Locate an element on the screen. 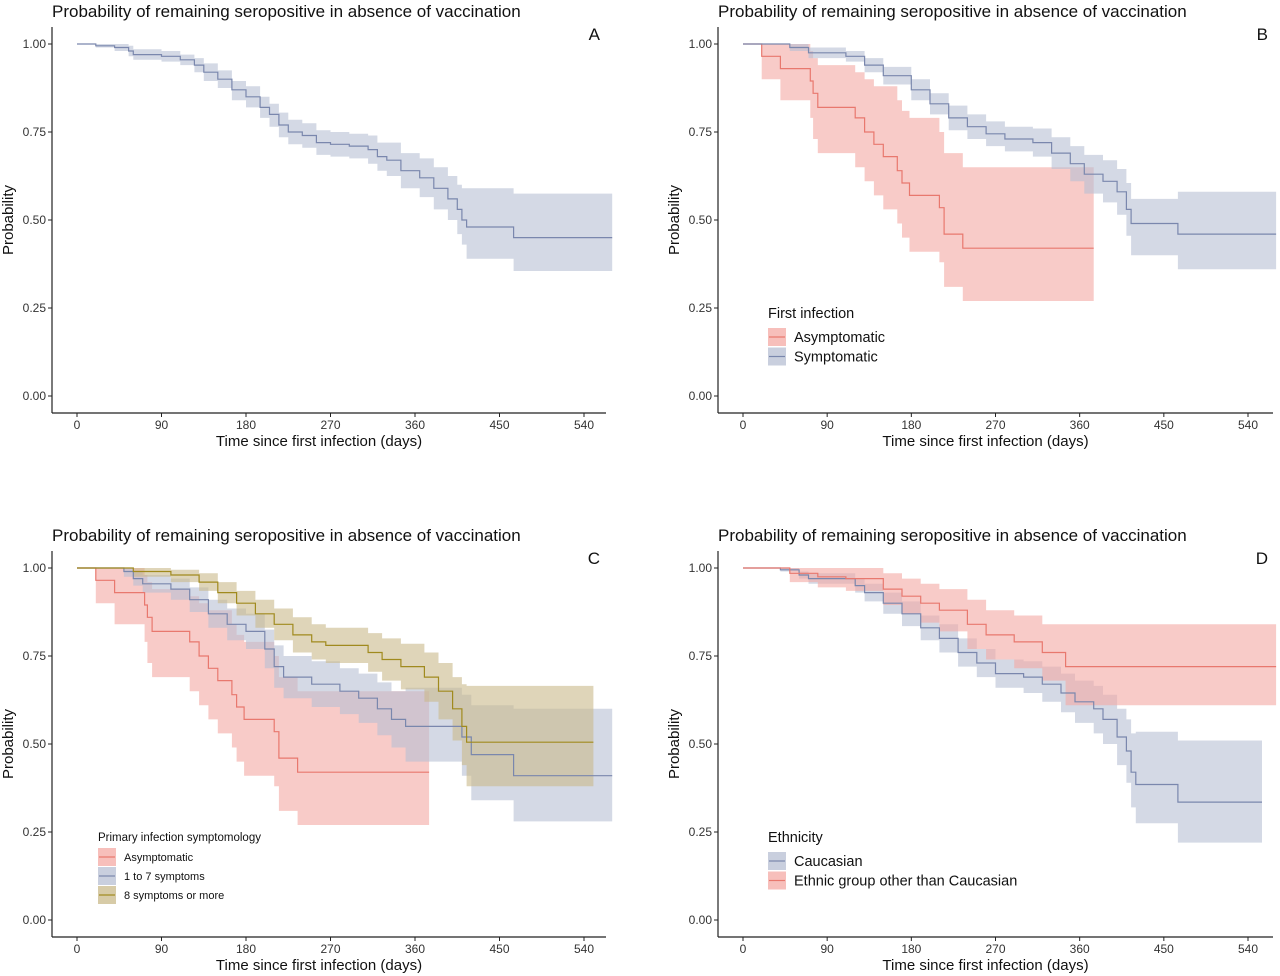 The height and width of the screenshot is (976, 1280). panel-letter: B is located at coordinates (1262, 34).